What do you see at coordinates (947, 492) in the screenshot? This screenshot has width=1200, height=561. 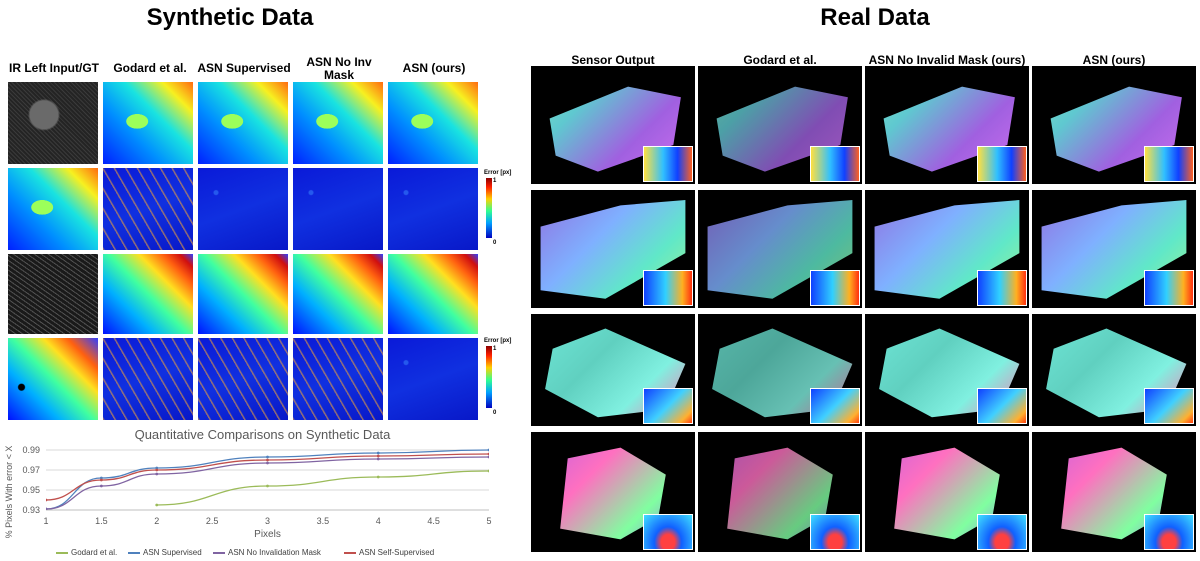 I see `real-r4-asn-no-invalid-mask` at bounding box center [947, 492].